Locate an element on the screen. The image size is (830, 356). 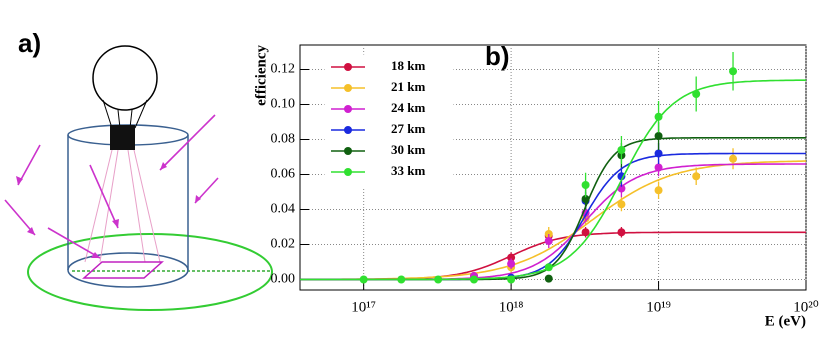
legend-label: 18 km is located at coordinates (408, 65).